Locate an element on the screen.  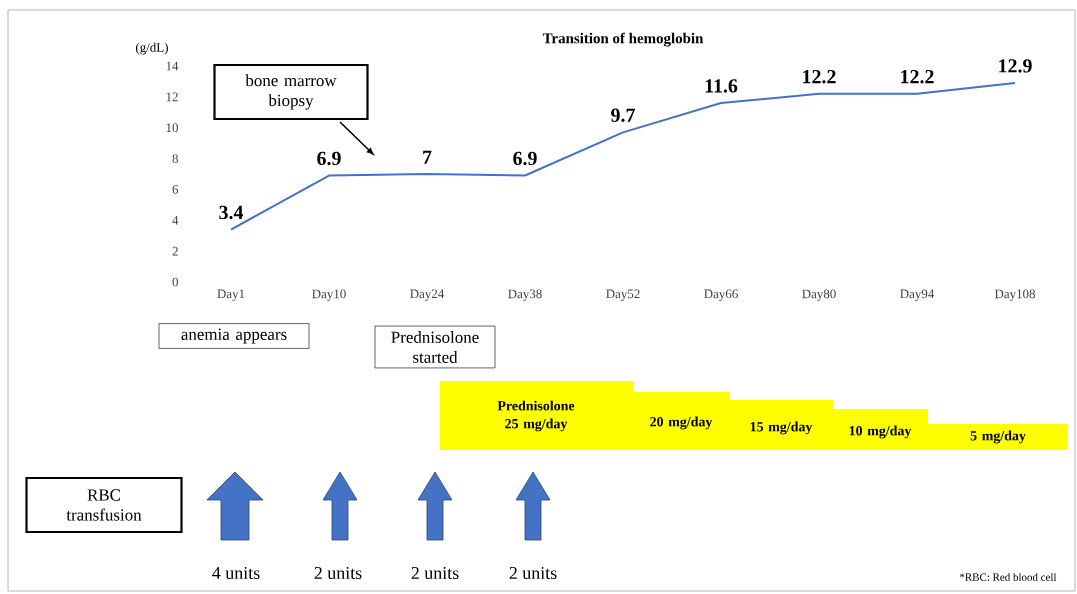
y-tick-label: 2 is located at coordinates (175, 251).